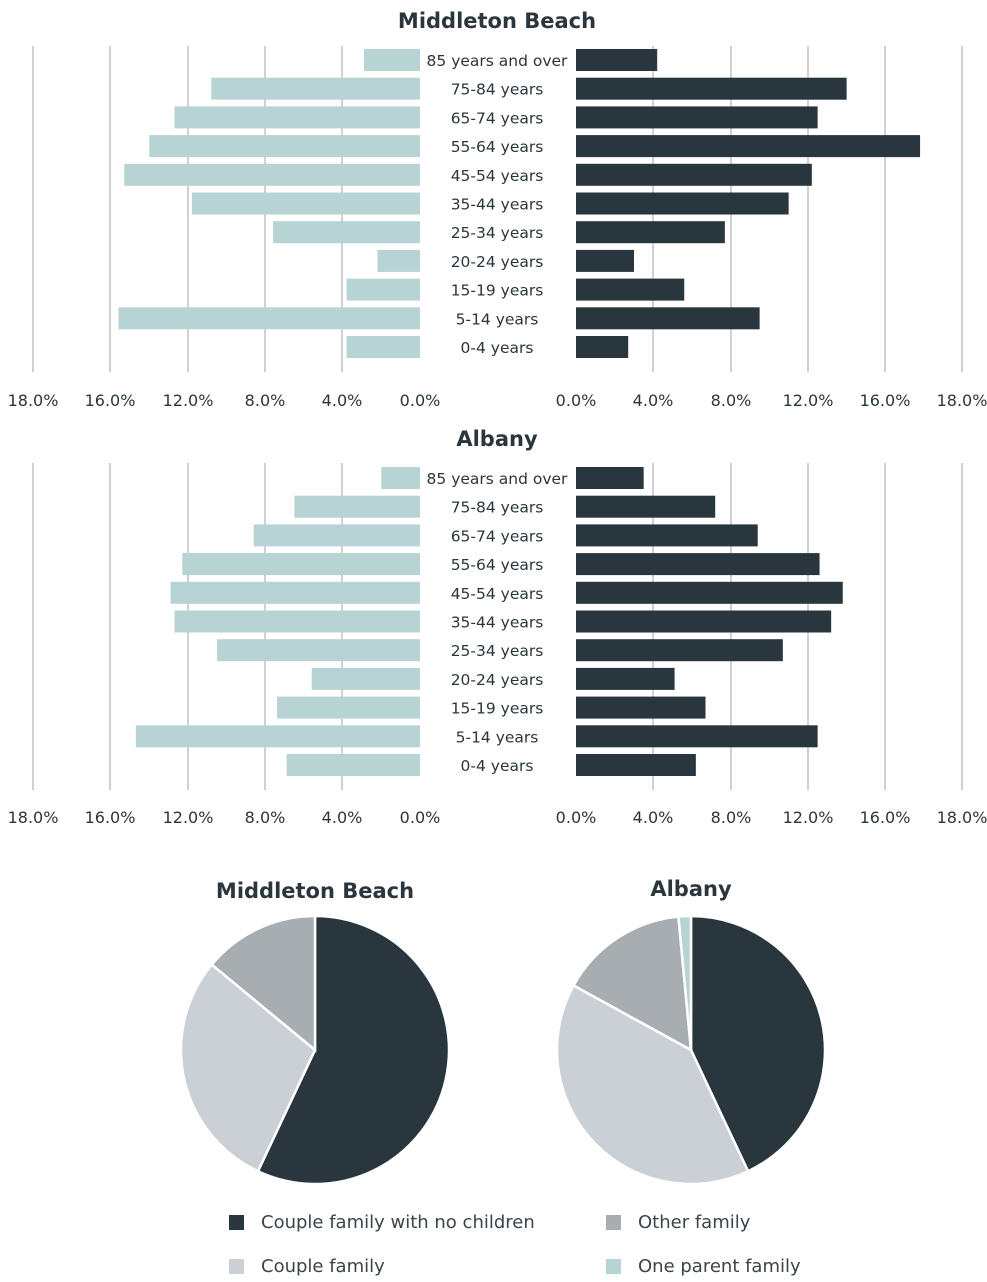 This screenshot has height=1282, width=987. What do you see at coordinates (613, 1222) in the screenshot?
I see `legend-swatch-other-family` at bounding box center [613, 1222].